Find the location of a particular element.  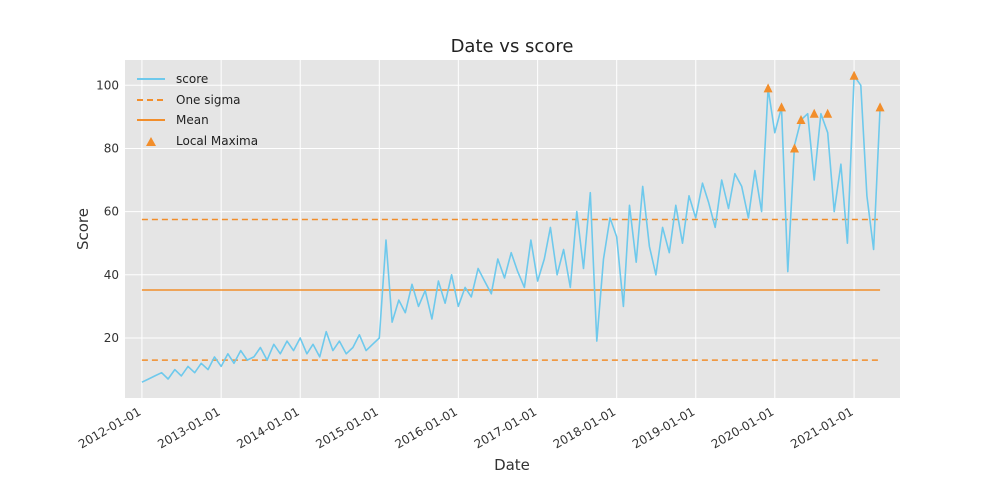

x-tick-label: 2019-01-01 is located at coordinates (663, 427).